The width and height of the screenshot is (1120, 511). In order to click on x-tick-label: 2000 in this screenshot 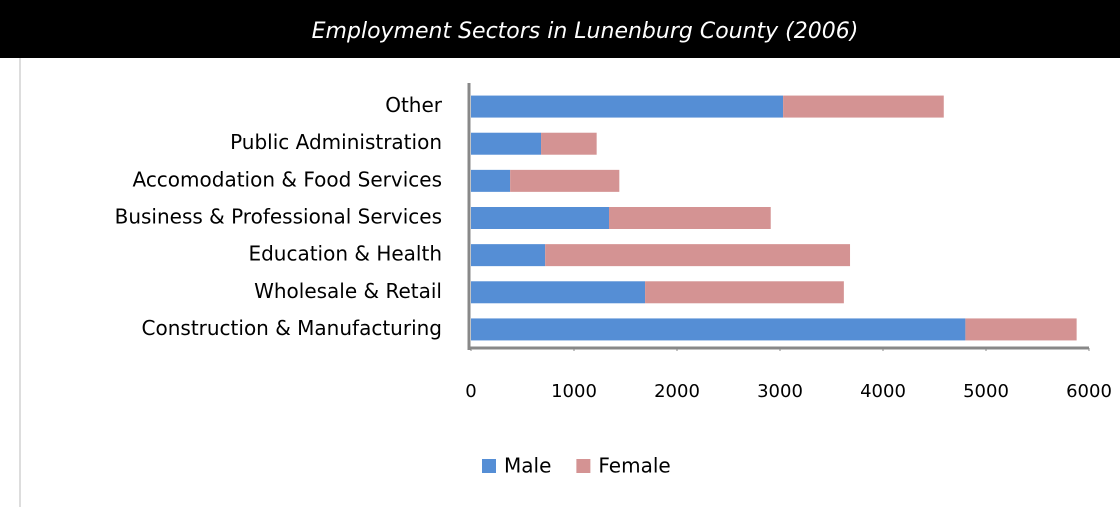, I will do `click(677, 391)`.